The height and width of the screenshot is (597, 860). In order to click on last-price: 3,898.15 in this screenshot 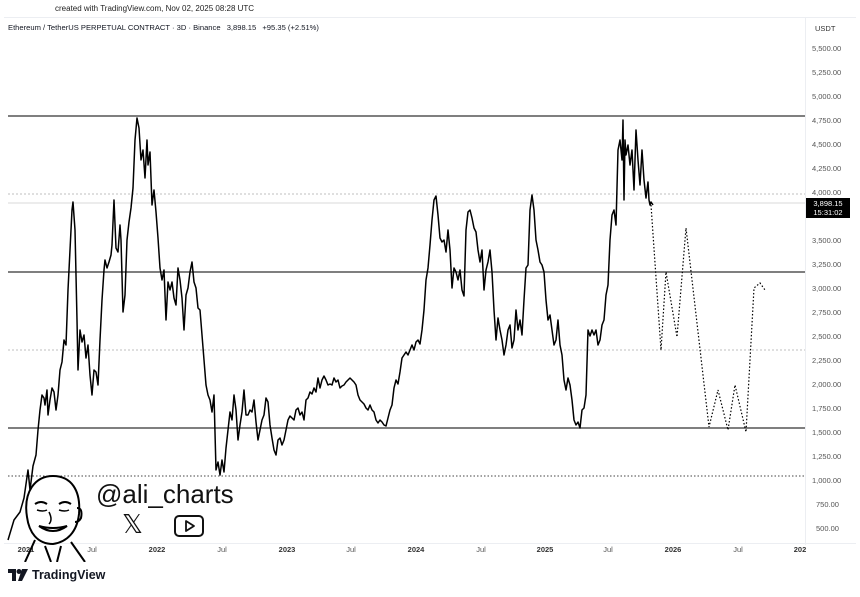, I will do `click(241, 27)`.